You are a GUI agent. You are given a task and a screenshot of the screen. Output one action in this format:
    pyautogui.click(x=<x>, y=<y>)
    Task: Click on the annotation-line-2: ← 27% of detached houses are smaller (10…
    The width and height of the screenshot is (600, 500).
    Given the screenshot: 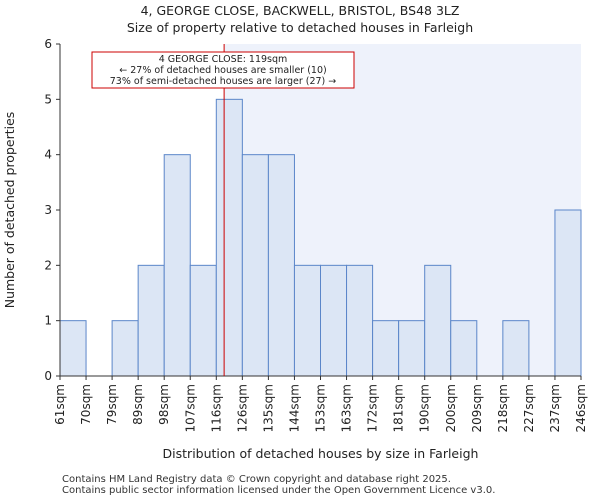 What is the action you would take?
    pyautogui.click(x=222, y=70)
    